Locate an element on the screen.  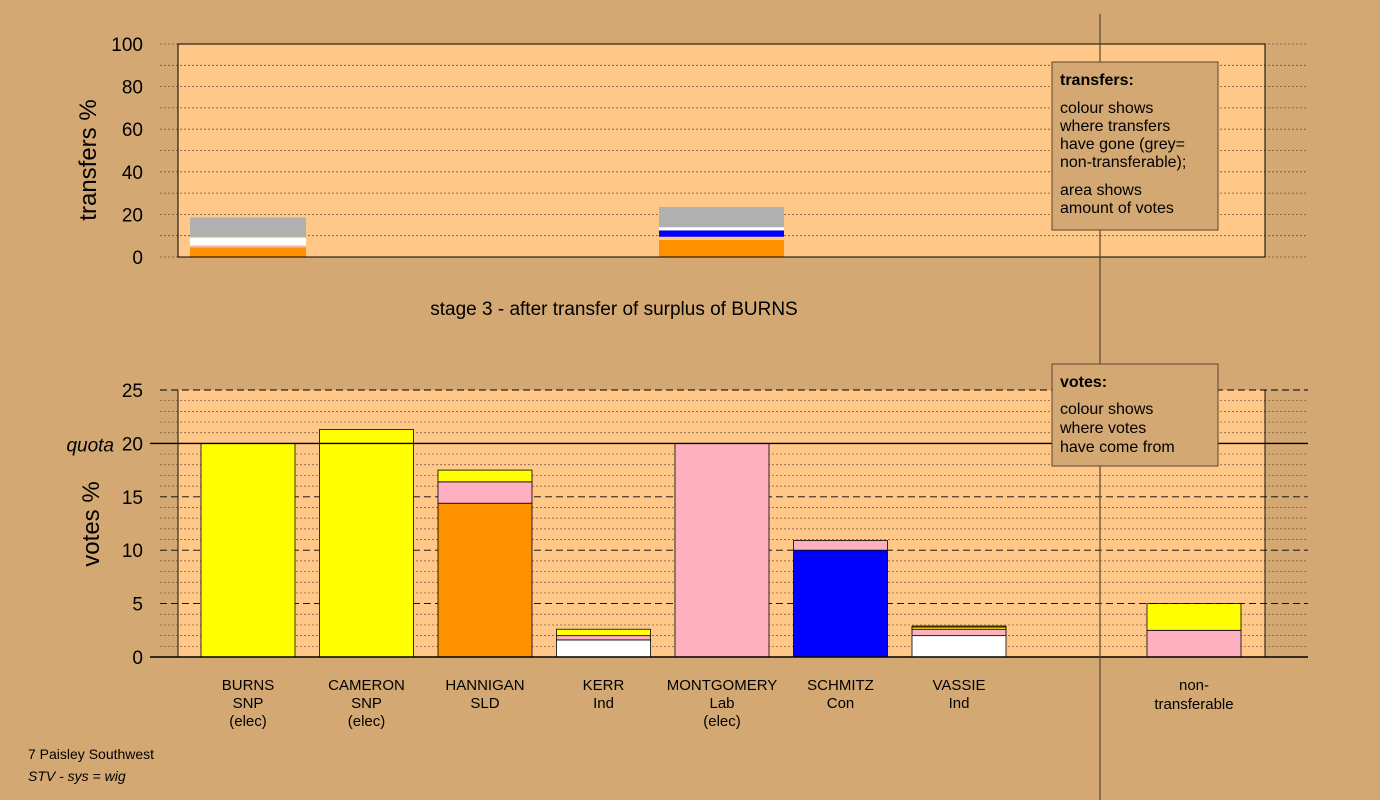
transfers-y-tick-label: 0 is located at coordinates (137, 258).